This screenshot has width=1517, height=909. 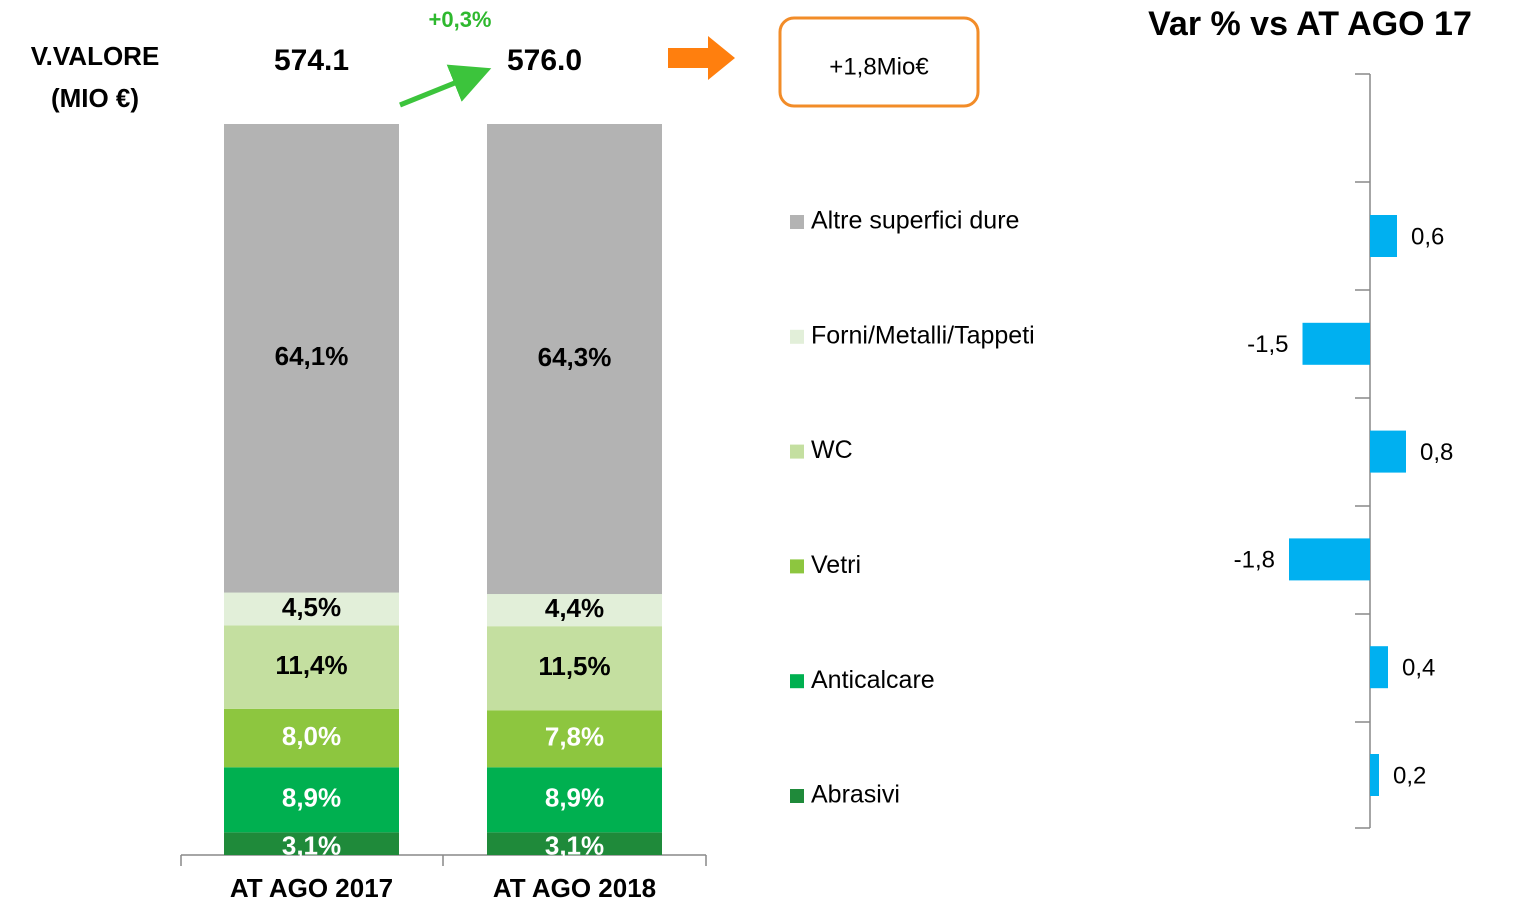 I want to click on legend-label: WC, so click(x=832, y=450).